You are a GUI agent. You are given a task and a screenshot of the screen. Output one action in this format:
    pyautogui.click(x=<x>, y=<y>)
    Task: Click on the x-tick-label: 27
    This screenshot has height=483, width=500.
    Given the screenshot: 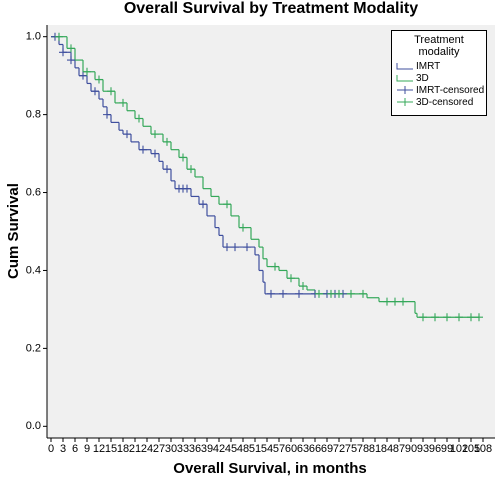 What is the action you would take?
    pyautogui.click(x=159, y=449)
    